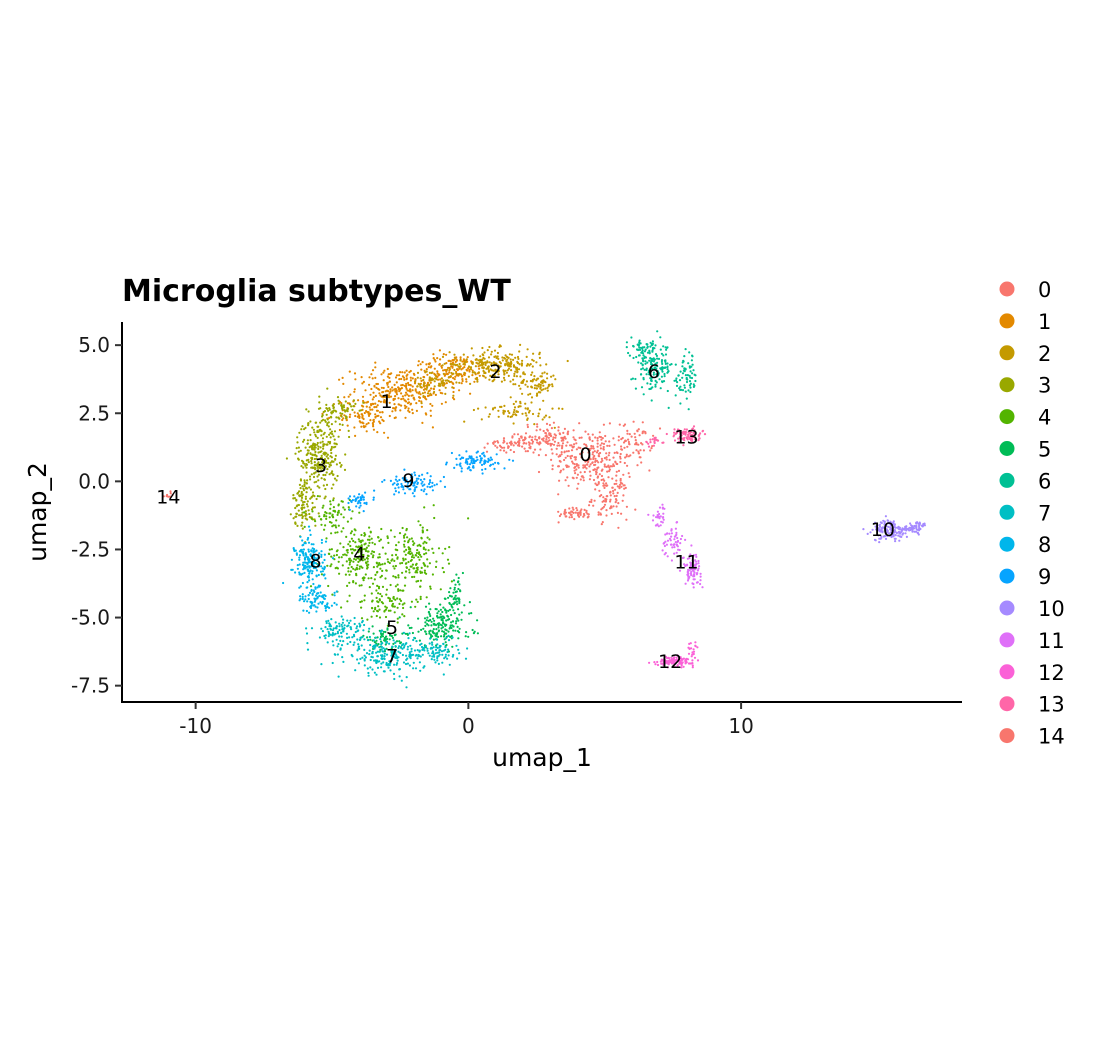  Describe the element at coordinates (1044, 386) in the screenshot. I see `legend-label: 3` at that location.